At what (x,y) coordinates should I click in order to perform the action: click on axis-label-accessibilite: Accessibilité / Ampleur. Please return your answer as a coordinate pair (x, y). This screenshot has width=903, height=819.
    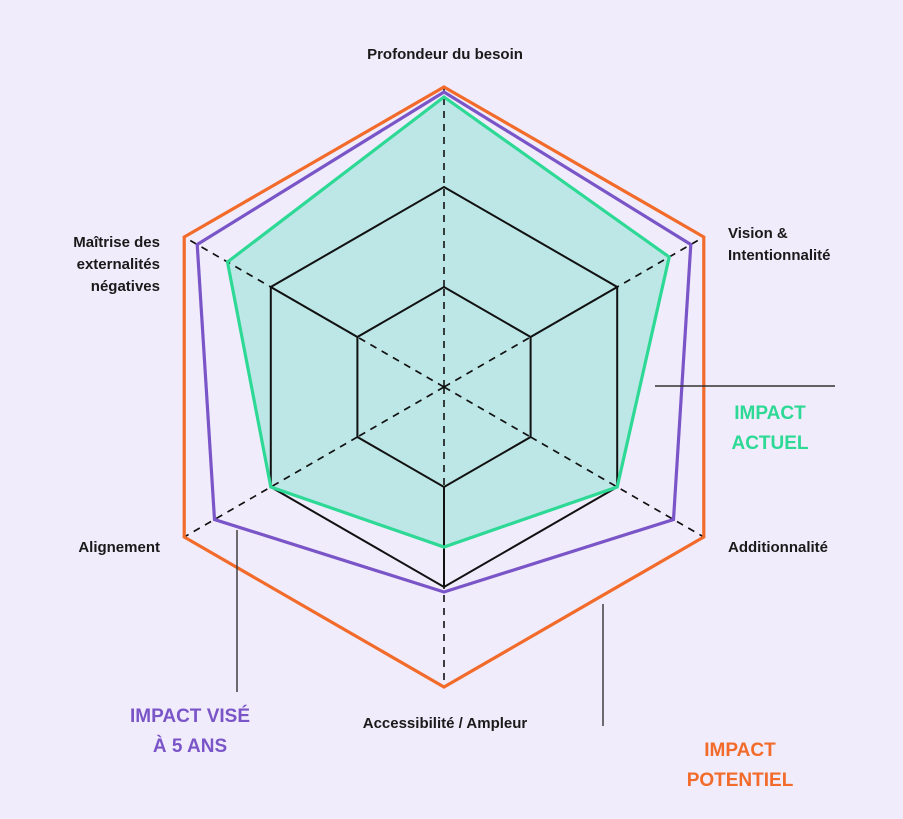
    Looking at the image, I should click on (445, 723).